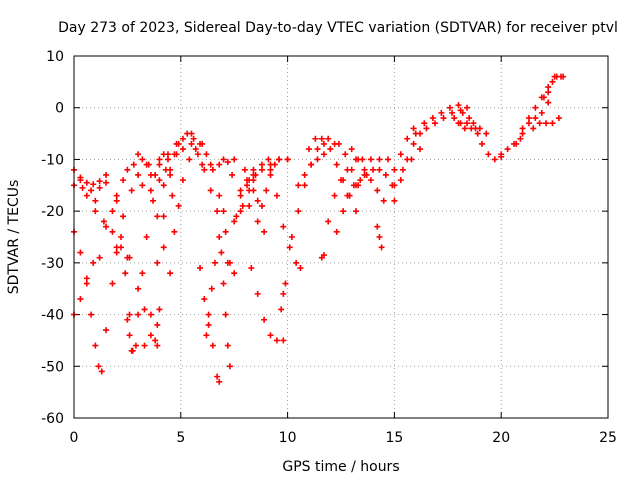 The height and width of the screenshot is (480, 640). Describe the element at coordinates (180, 438) in the screenshot. I see `x-tick-label: 5` at that location.